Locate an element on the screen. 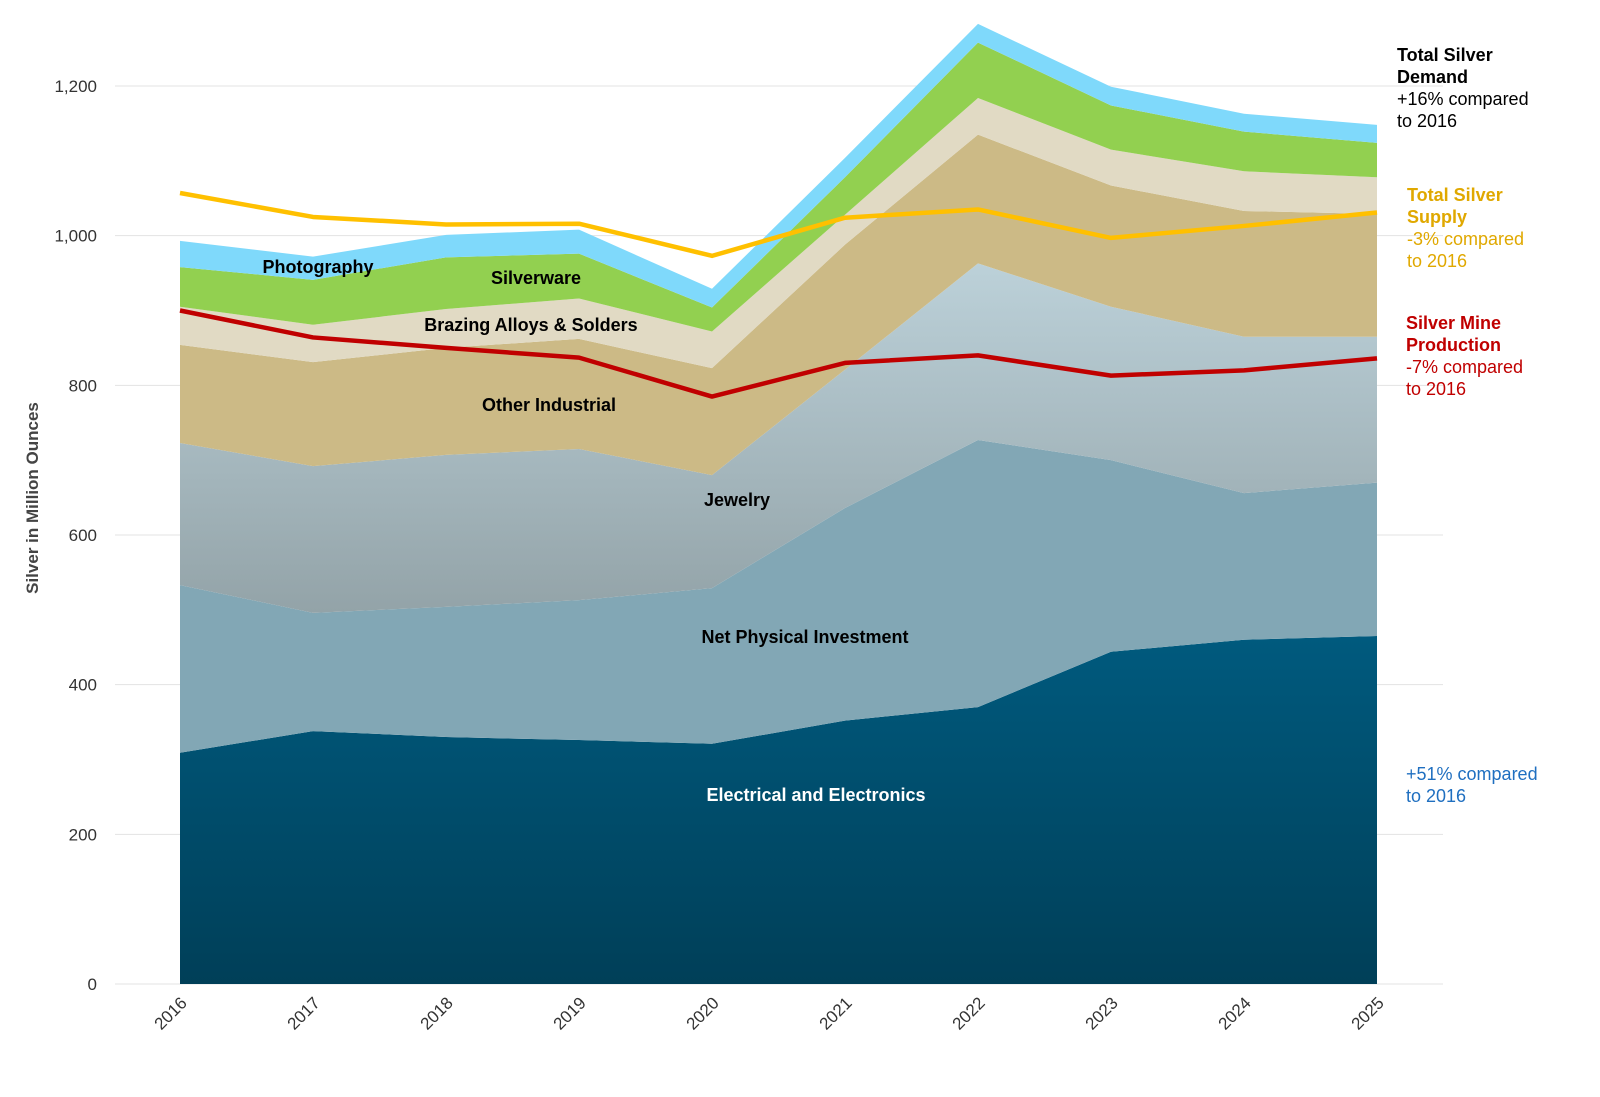 Image resolution: width=1600 pixels, height=1097 pixels. line-total-silver-supply is located at coordinates (778, 224).